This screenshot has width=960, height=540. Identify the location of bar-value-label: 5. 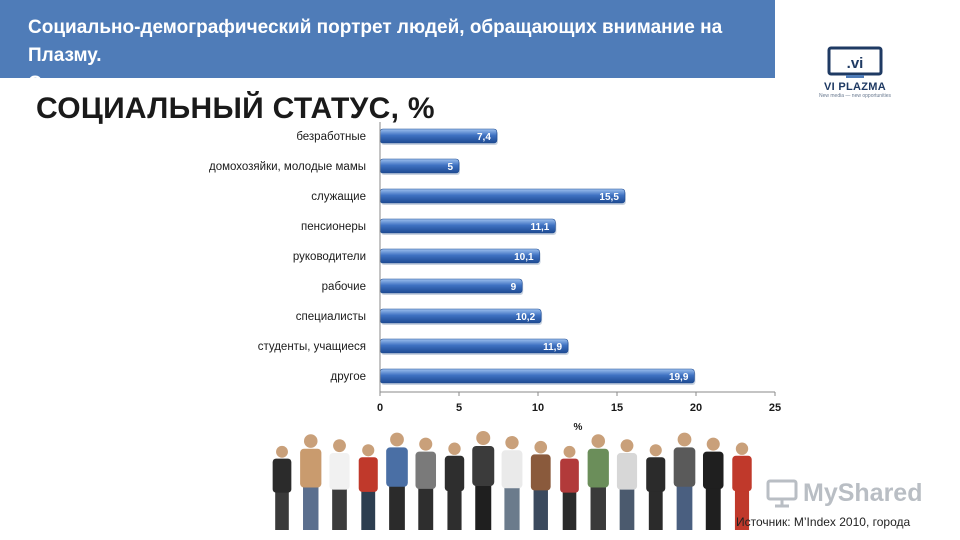
(450, 167).